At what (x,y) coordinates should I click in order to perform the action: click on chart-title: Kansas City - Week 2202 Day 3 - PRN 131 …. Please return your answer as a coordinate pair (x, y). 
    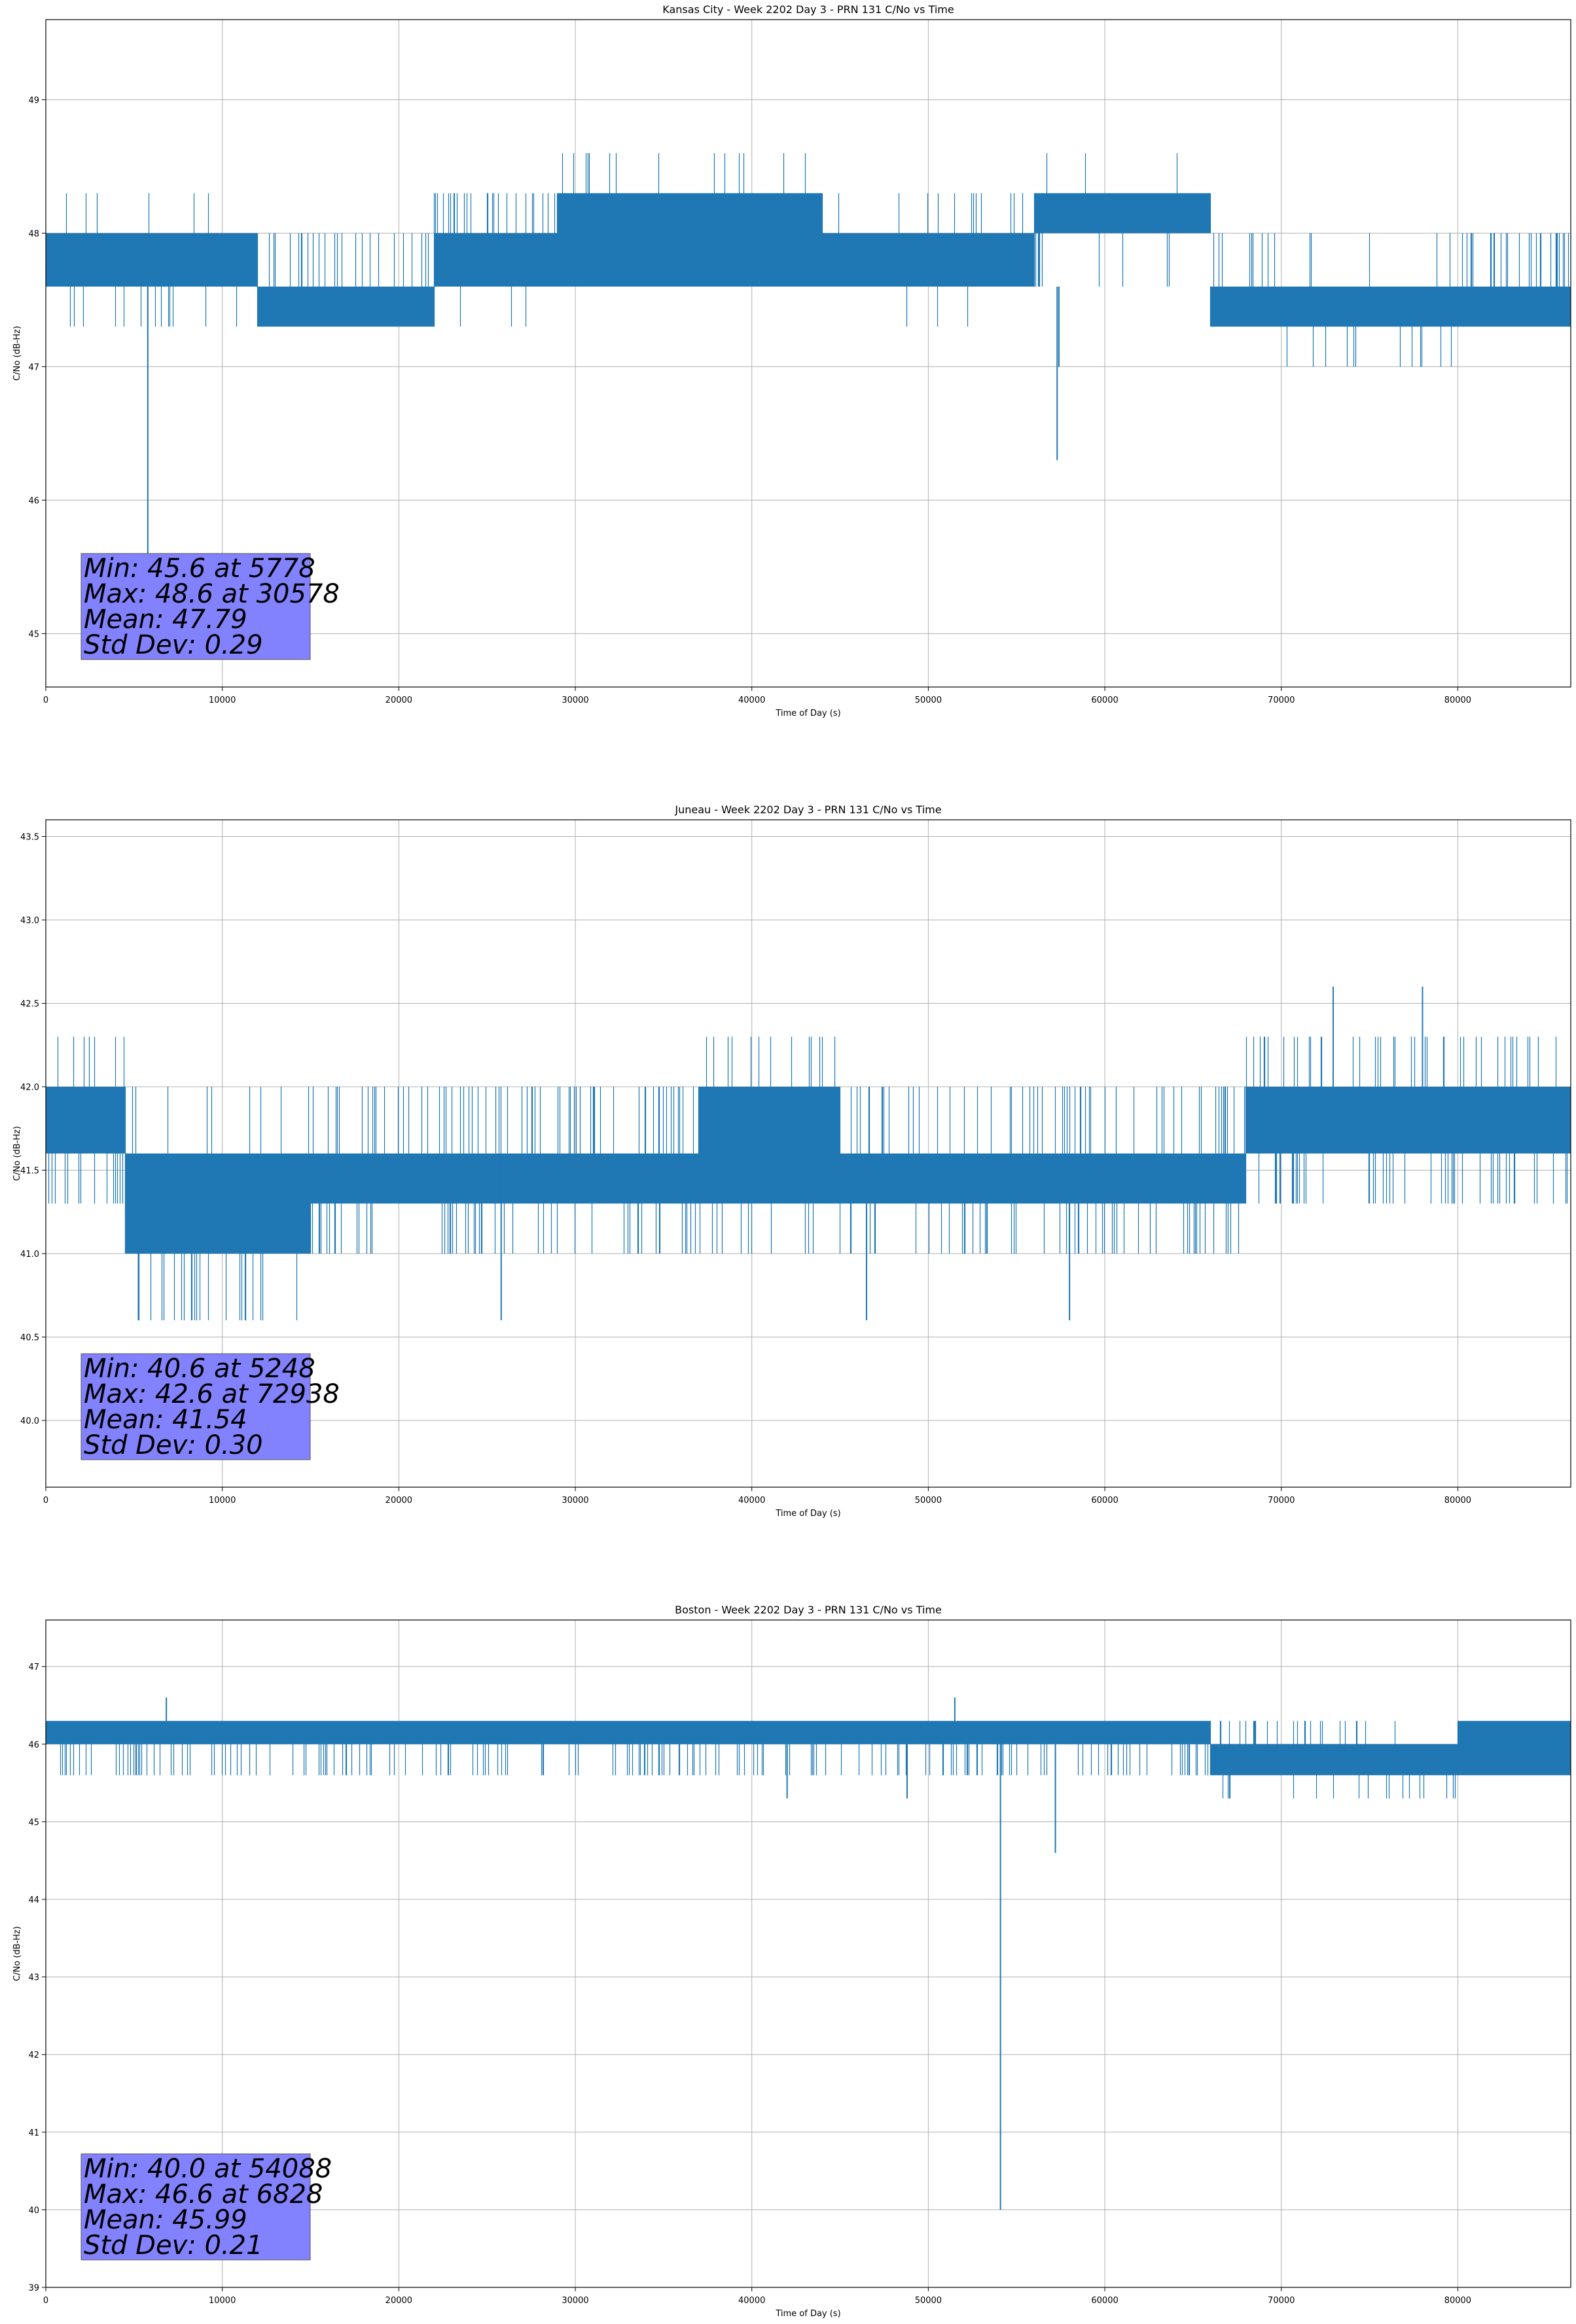
    Looking at the image, I should click on (808, 9).